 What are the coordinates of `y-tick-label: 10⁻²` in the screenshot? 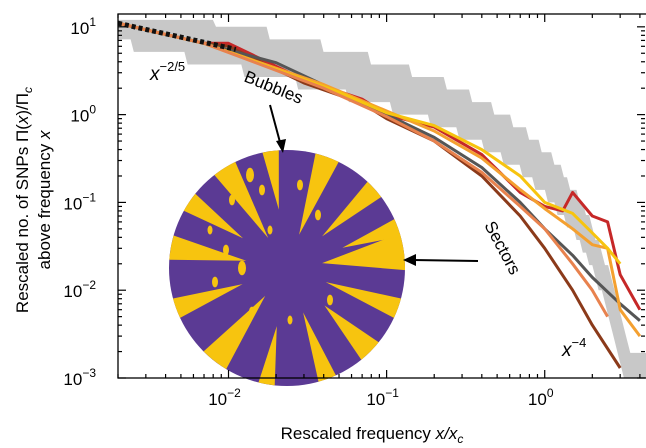 It's located at (79, 289).